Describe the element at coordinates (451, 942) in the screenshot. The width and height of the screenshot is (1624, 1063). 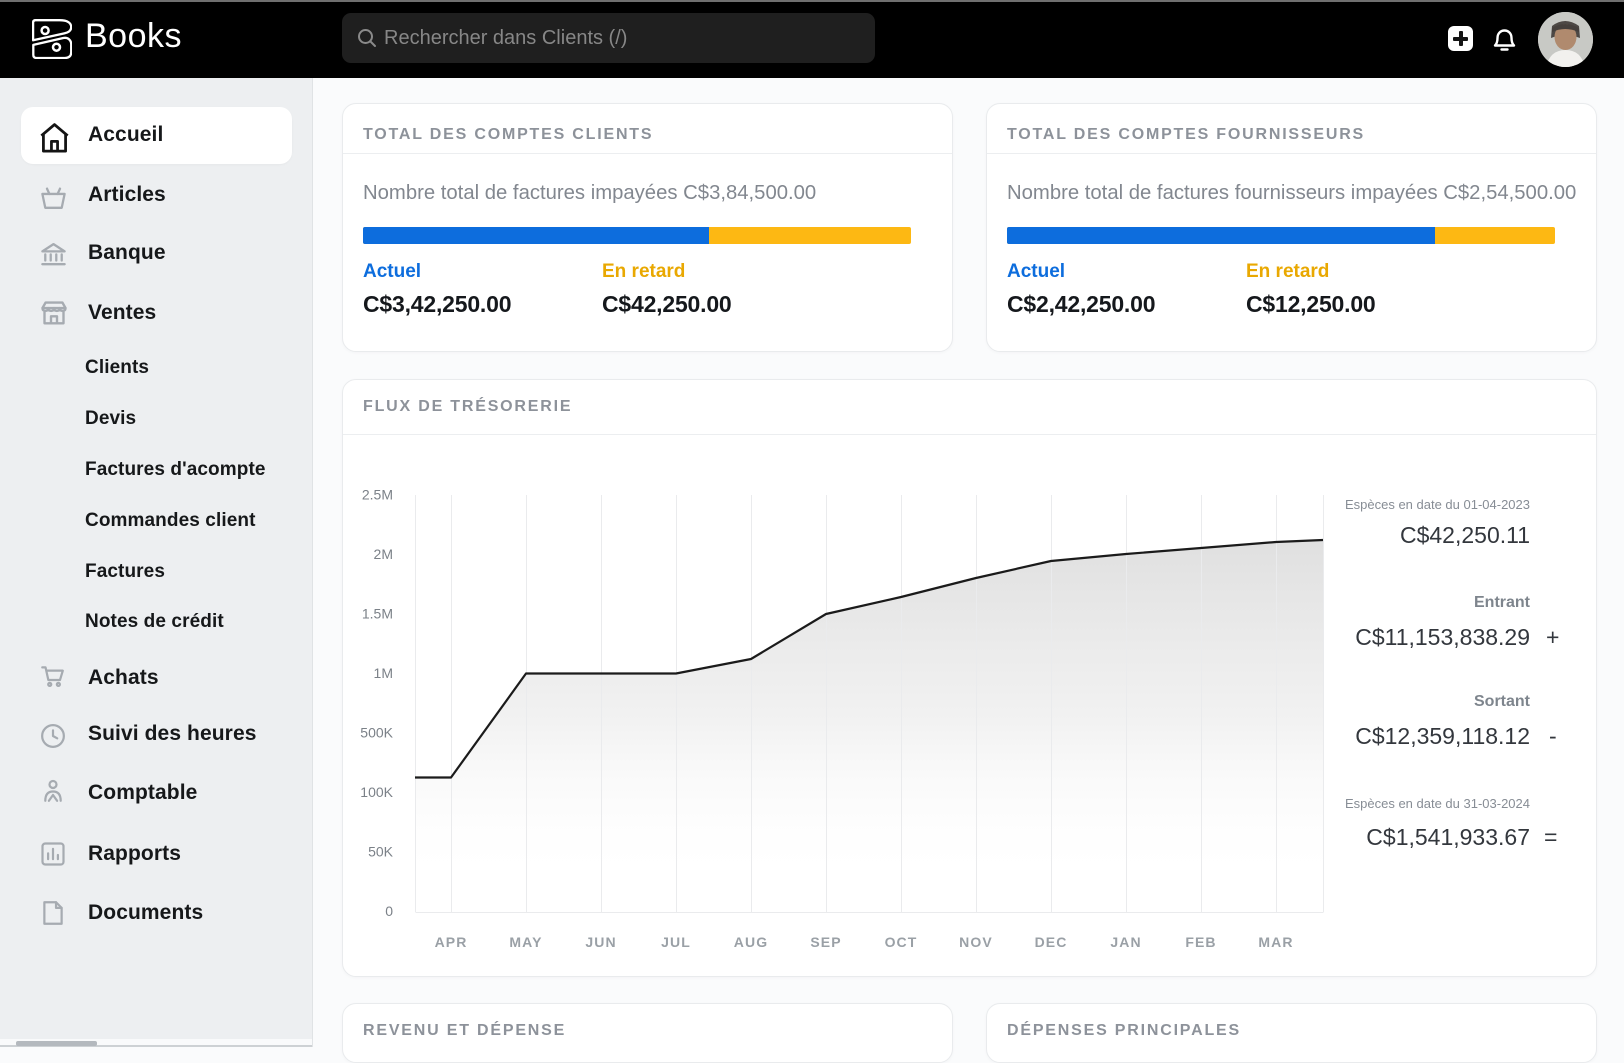
I see `svg-text: APR` at that location.